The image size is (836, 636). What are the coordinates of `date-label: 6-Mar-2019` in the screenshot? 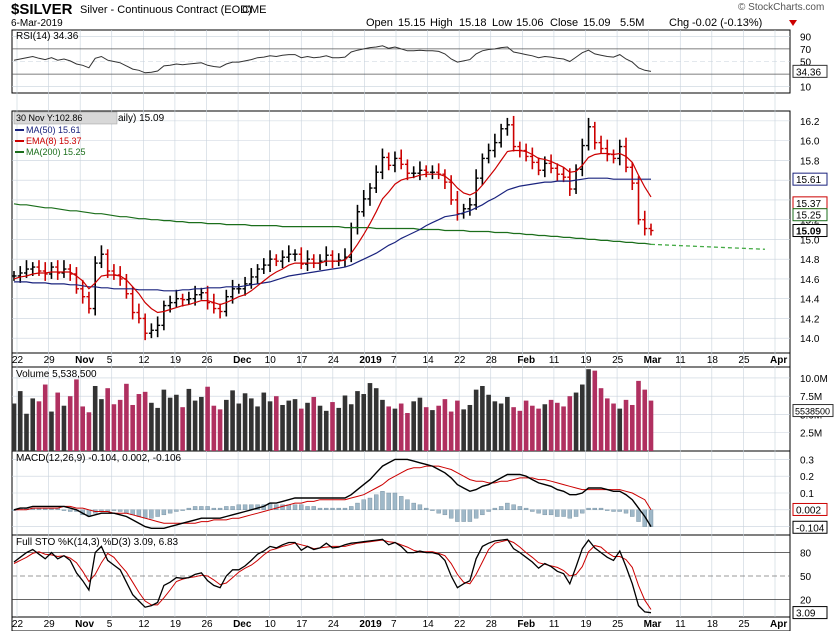 It's located at (37, 23).